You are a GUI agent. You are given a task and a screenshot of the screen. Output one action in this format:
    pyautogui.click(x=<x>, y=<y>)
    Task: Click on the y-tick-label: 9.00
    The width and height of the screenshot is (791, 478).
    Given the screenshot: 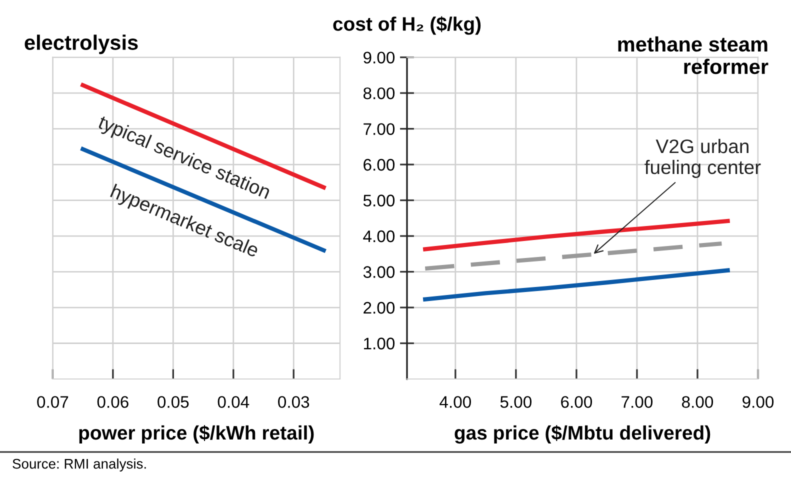 What is the action you would take?
    pyautogui.click(x=379, y=58)
    